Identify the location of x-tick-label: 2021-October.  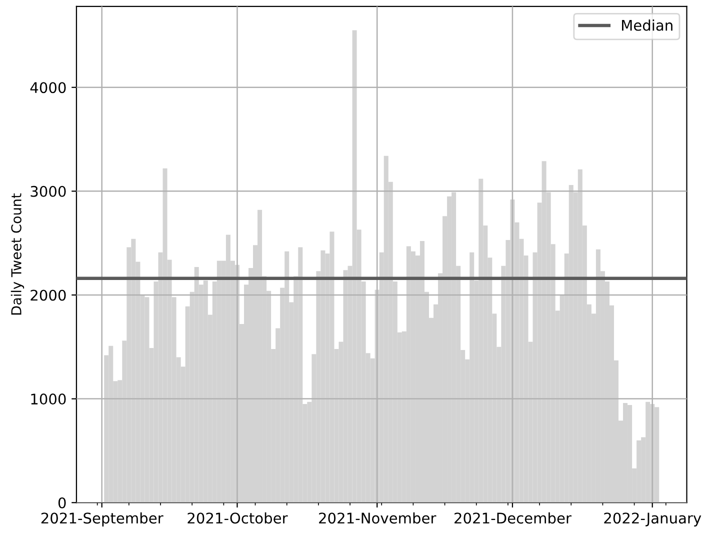
(238, 518).